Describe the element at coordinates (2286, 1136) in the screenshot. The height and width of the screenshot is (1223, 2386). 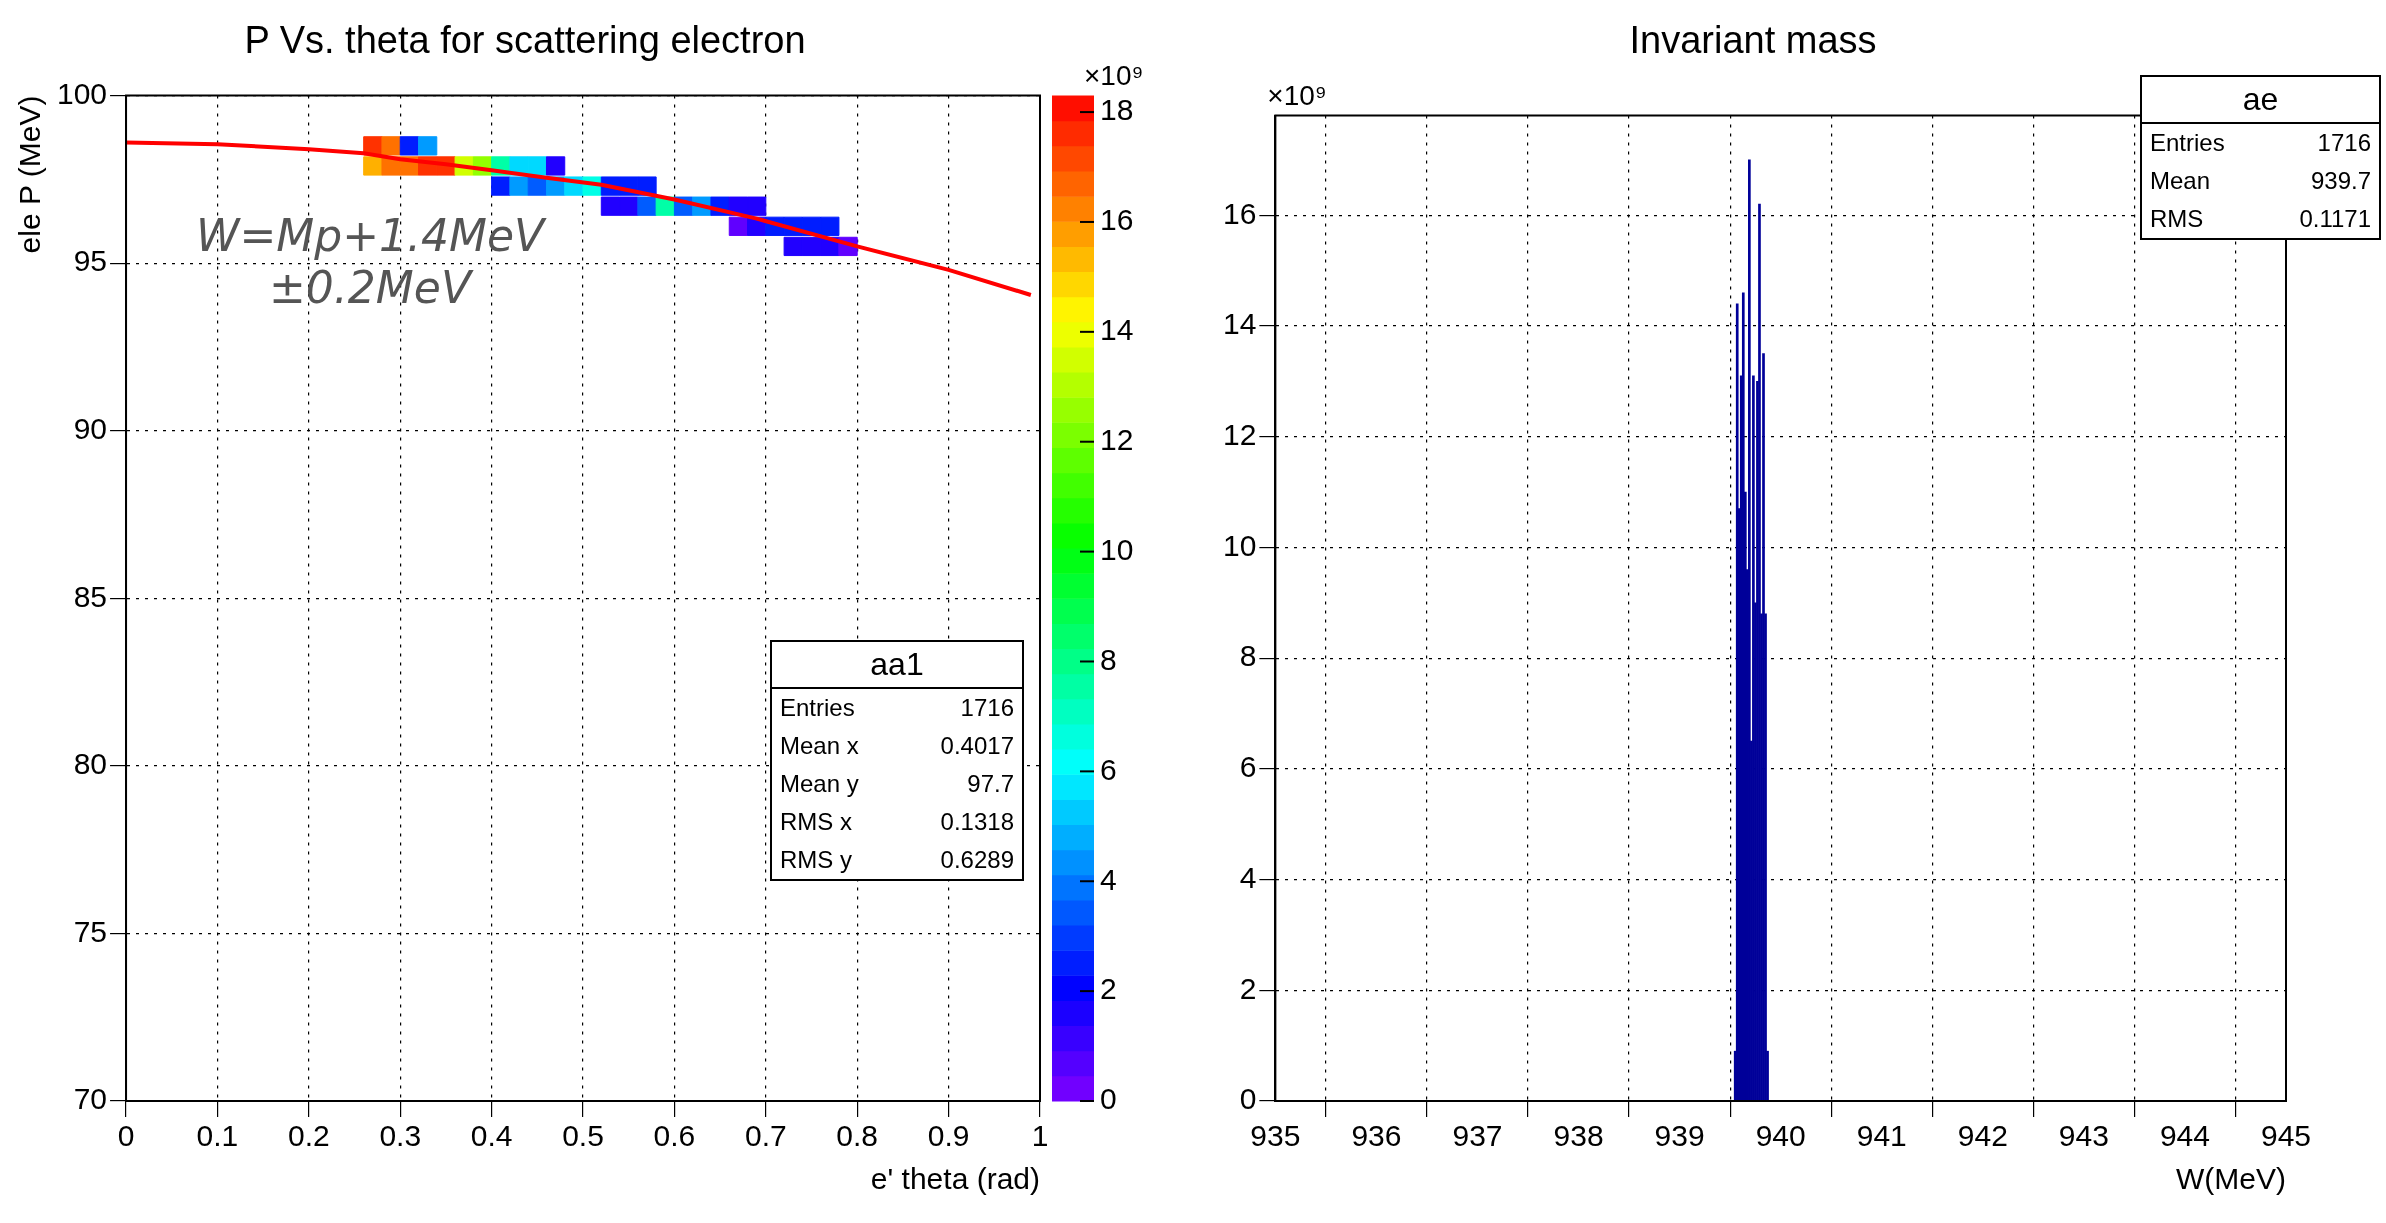
I see `x-tick-label: 945` at that location.